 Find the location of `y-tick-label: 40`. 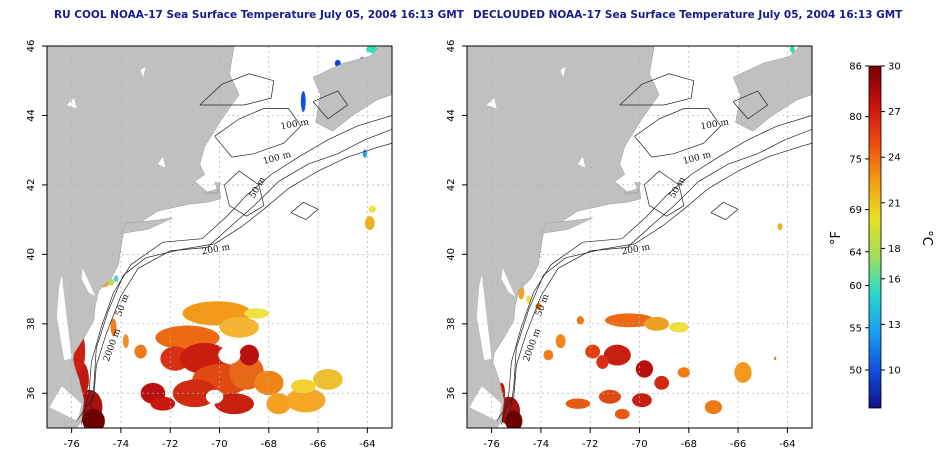

y-tick-label: 40 is located at coordinates (31, 254).